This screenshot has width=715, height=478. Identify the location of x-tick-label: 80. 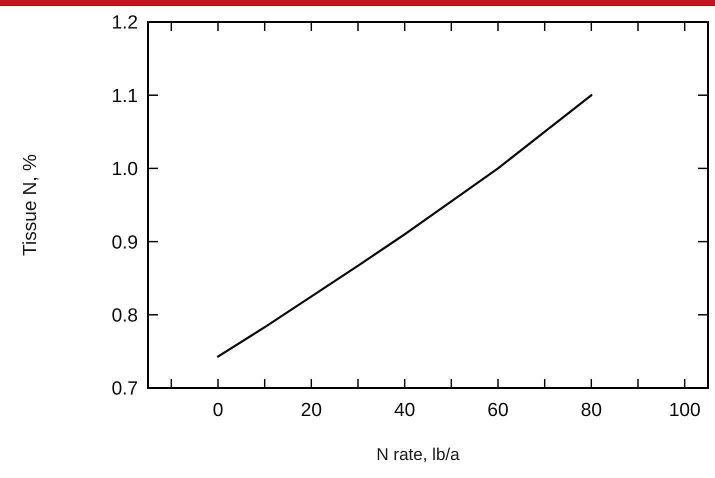
(591, 410).